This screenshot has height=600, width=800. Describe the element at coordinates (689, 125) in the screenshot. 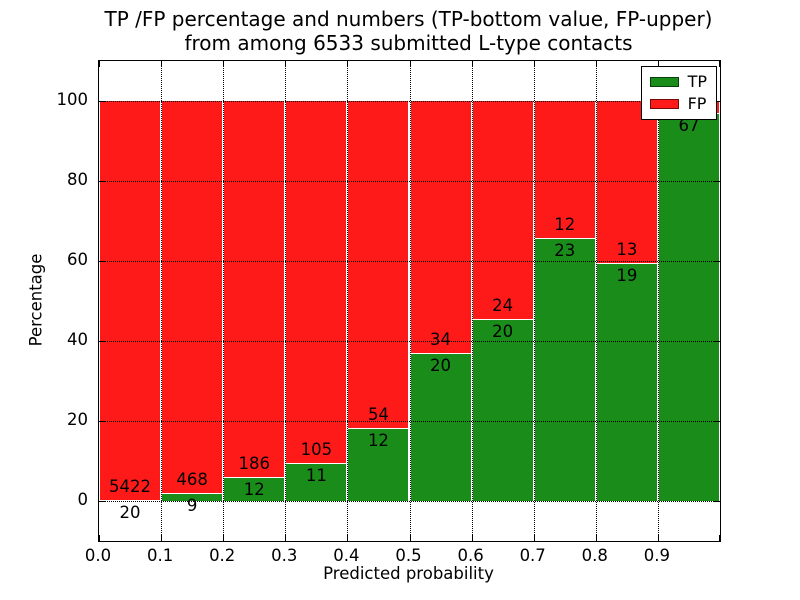

I see `tp-count-label: 67` at that location.